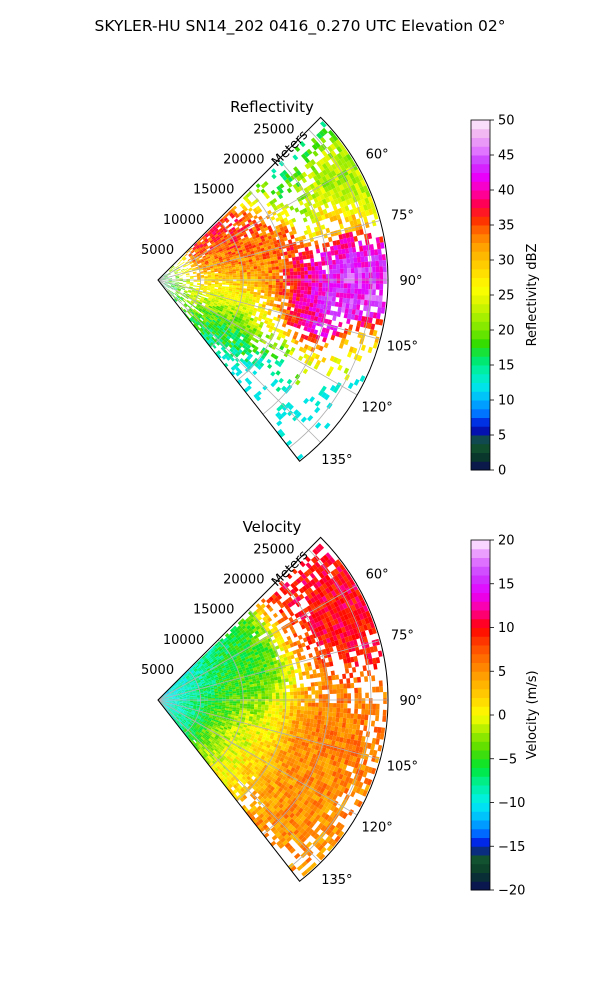 The height and width of the screenshot is (1000, 600). I want to click on colorbar-tick-label: −20, so click(511, 891).